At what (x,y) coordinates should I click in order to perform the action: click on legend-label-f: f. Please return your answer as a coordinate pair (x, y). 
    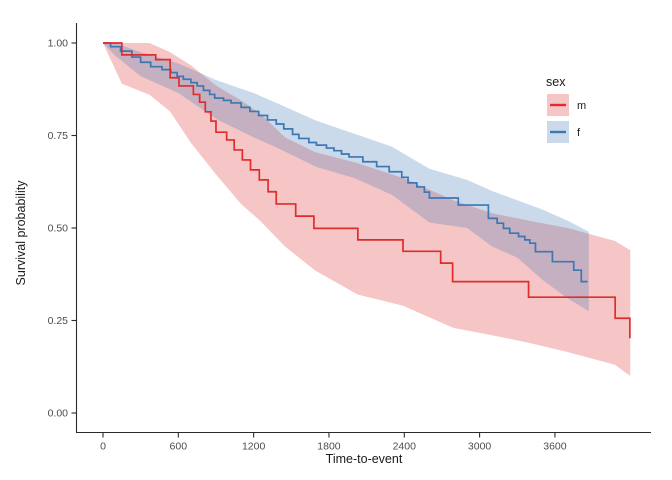
    Looking at the image, I should click on (579, 133).